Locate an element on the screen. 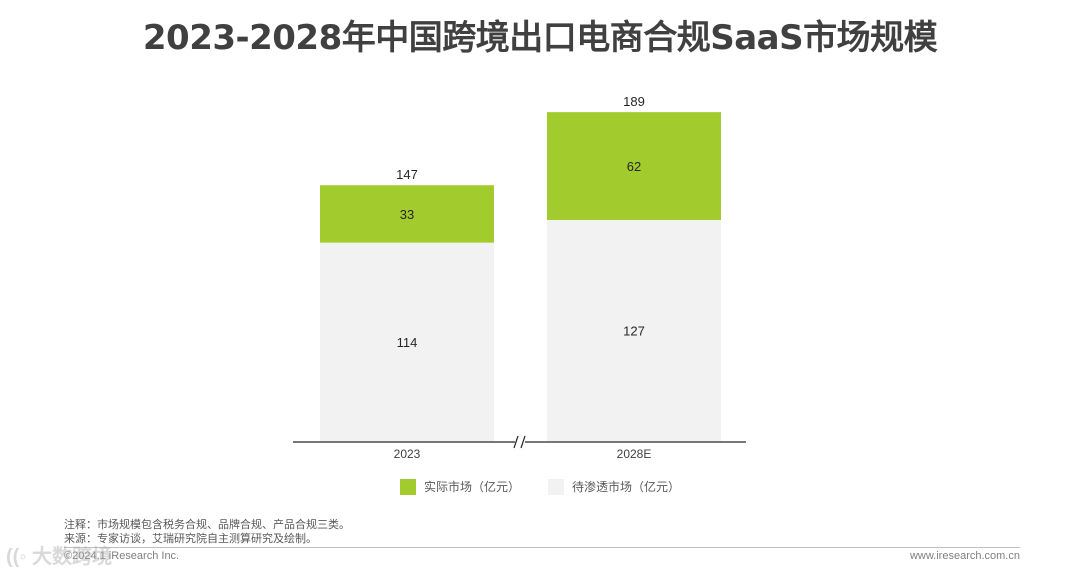  watermark: ((◦ 大数跨境 is located at coordinates (59, 557).